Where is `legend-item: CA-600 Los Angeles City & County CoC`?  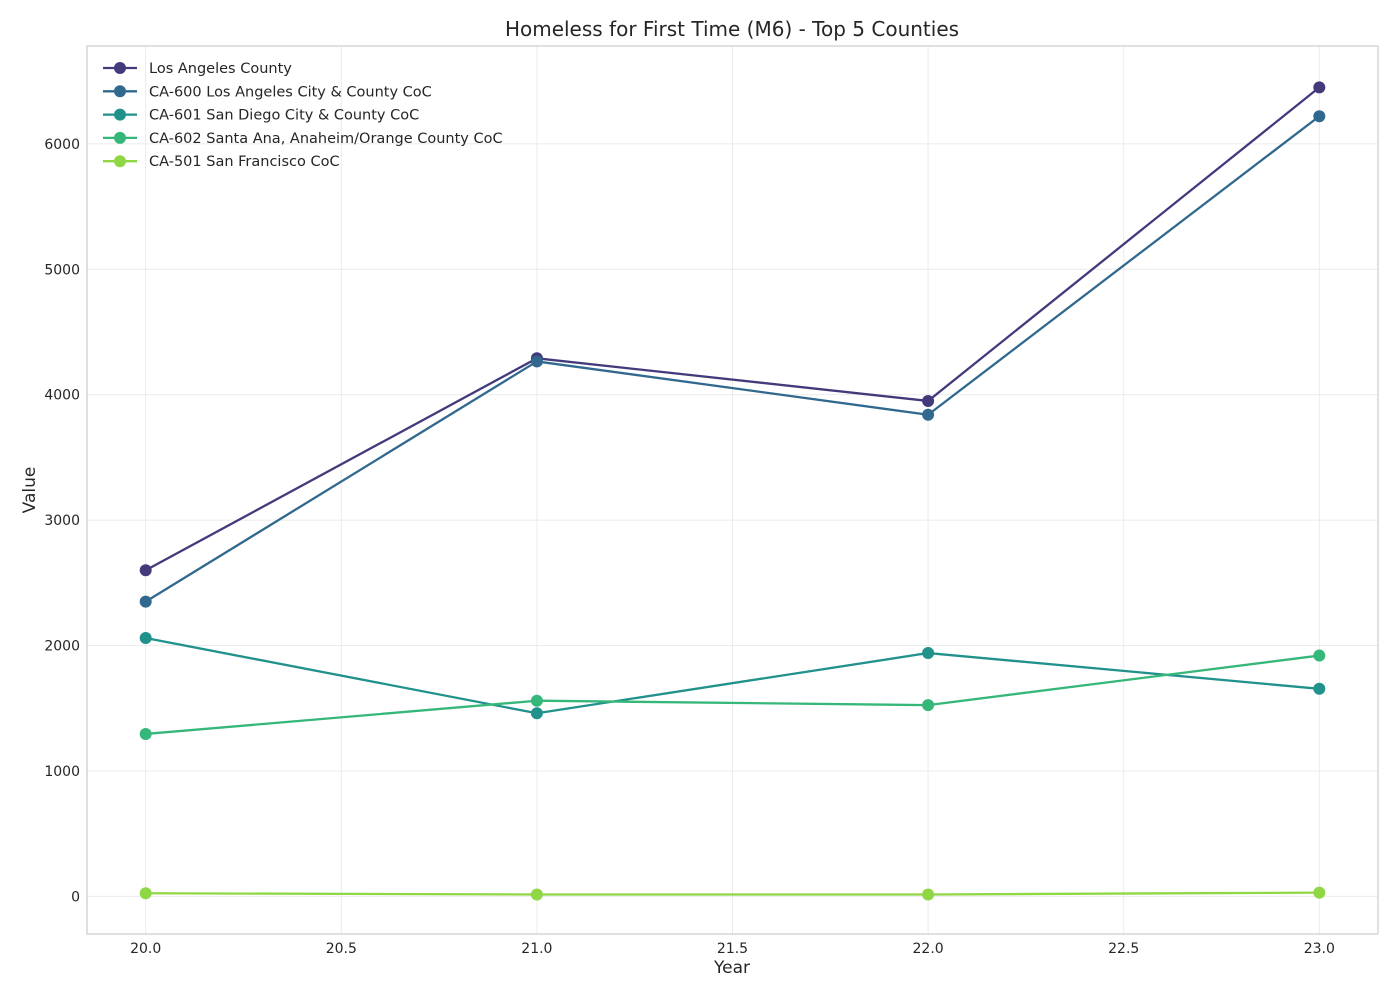 legend-item: CA-600 Los Angeles City & County CoC is located at coordinates (267, 92).